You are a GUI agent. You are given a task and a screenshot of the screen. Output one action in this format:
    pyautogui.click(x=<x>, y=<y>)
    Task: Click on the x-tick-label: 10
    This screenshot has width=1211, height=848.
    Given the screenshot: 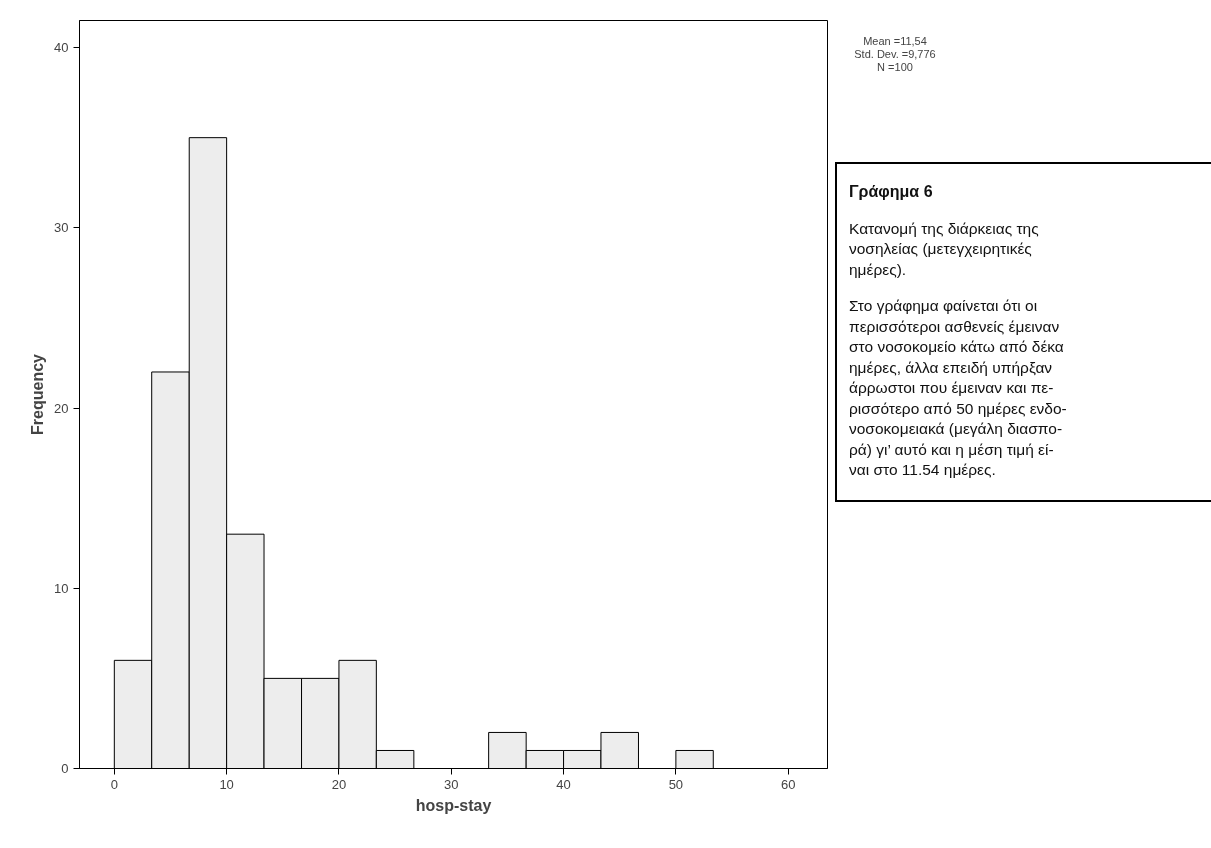 What is the action you would take?
    pyautogui.click(x=226, y=784)
    